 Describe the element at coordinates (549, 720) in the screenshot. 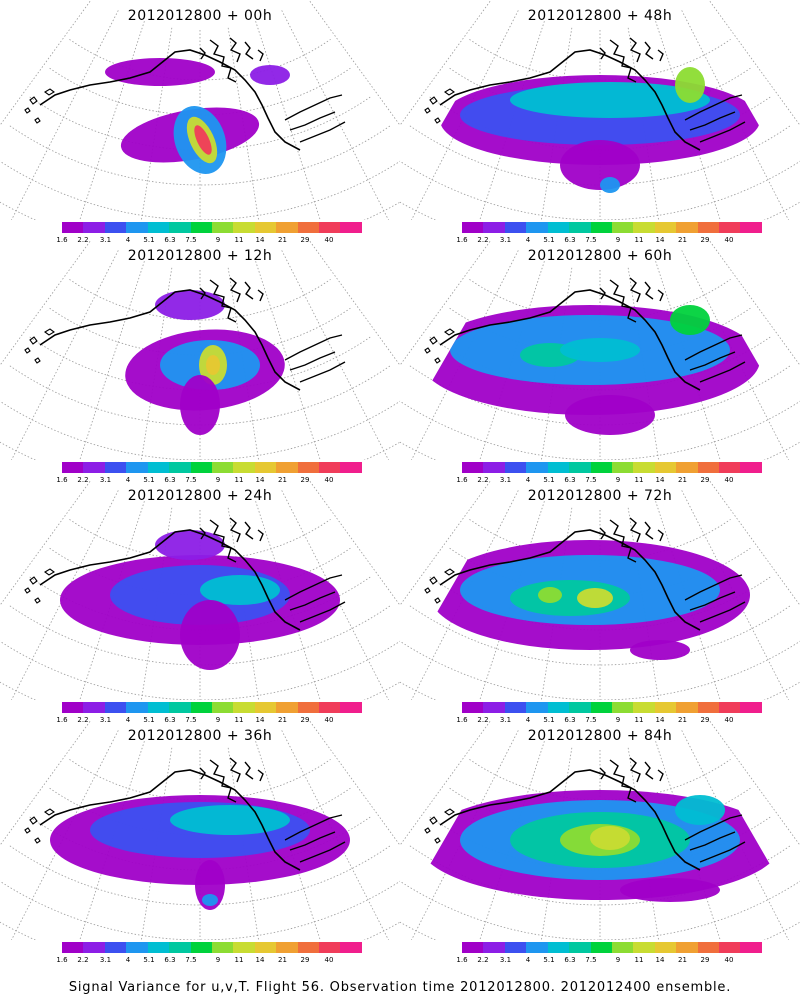

I see `colorbar-label: 5.1` at that location.